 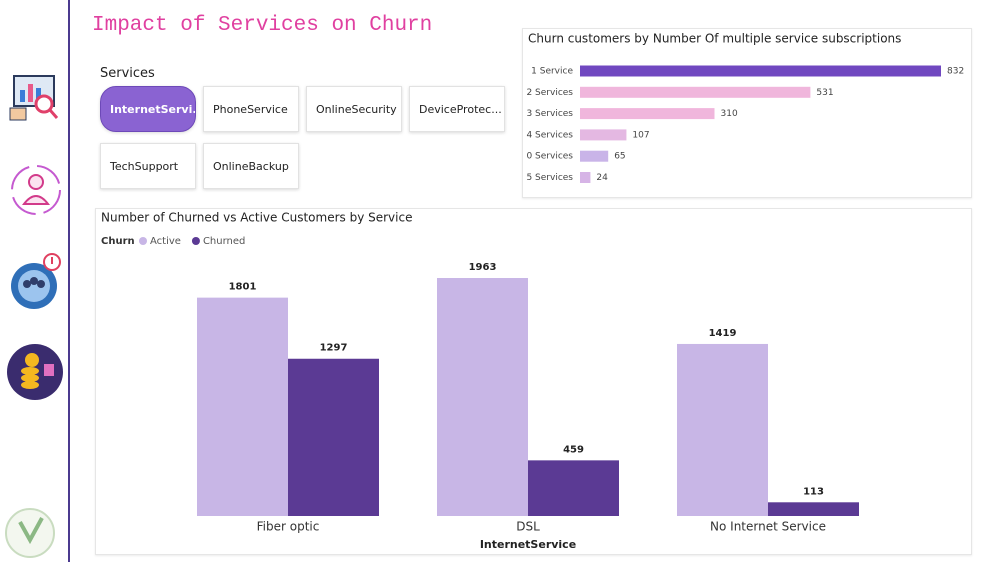 What do you see at coordinates (602, 178) in the screenshot?
I see `data-label: 24` at bounding box center [602, 178].